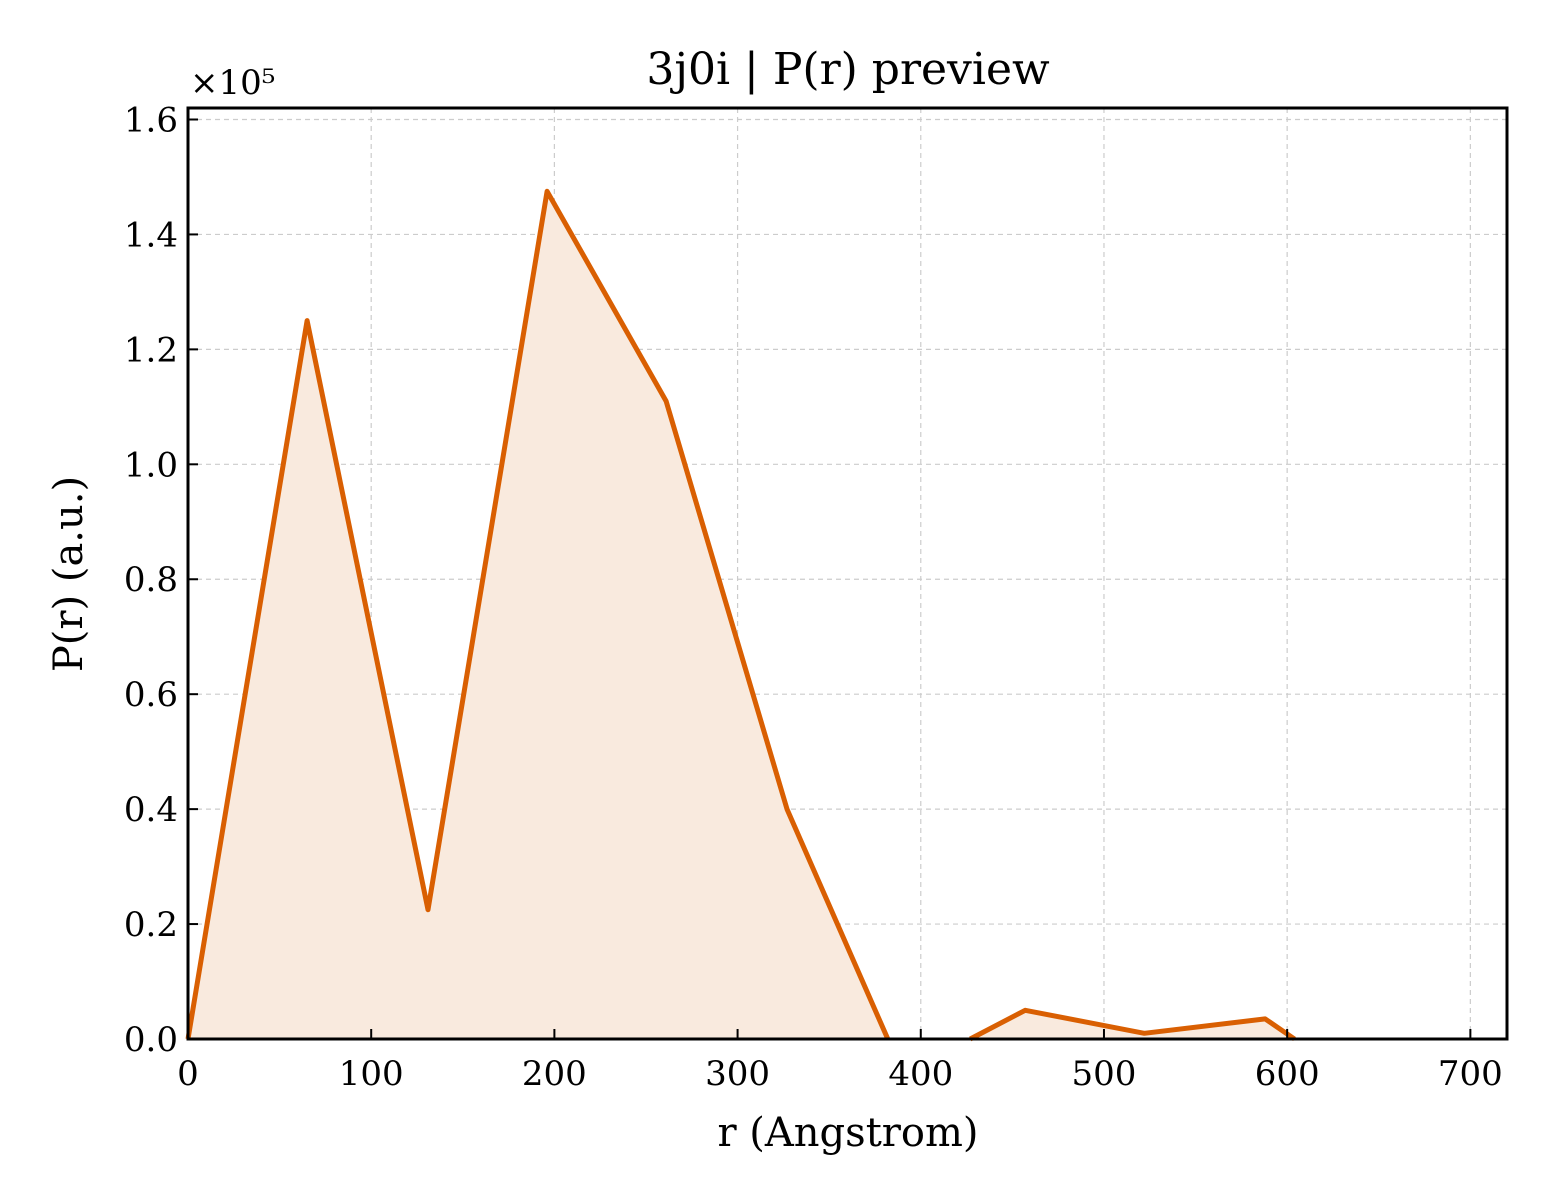 The height and width of the screenshot is (1200, 1560). Describe the element at coordinates (1104, 1074) in the screenshot. I see `x-tick-label: 500` at that location.